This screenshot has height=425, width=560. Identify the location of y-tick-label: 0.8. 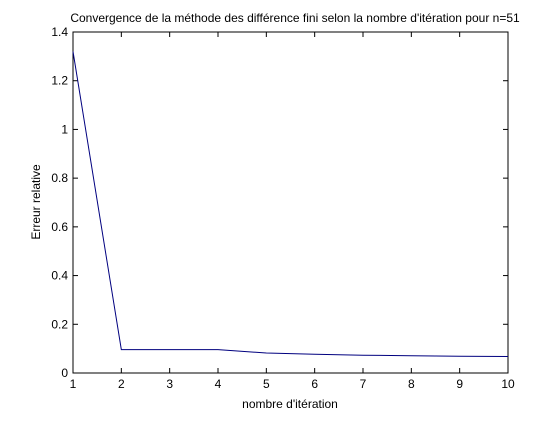
(59, 178).